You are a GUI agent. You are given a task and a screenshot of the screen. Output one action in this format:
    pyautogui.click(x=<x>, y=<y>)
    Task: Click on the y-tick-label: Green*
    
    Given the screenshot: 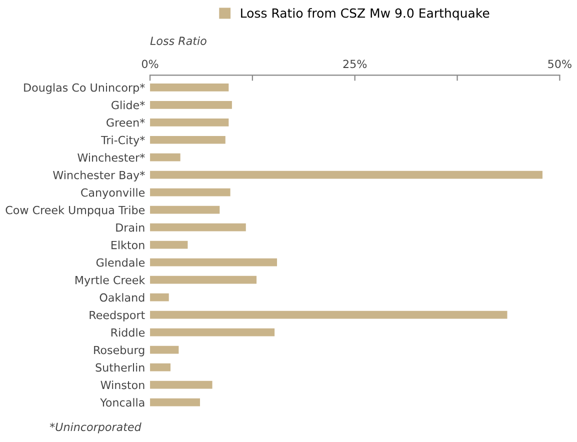 What is the action you would take?
    pyautogui.click(x=125, y=122)
    